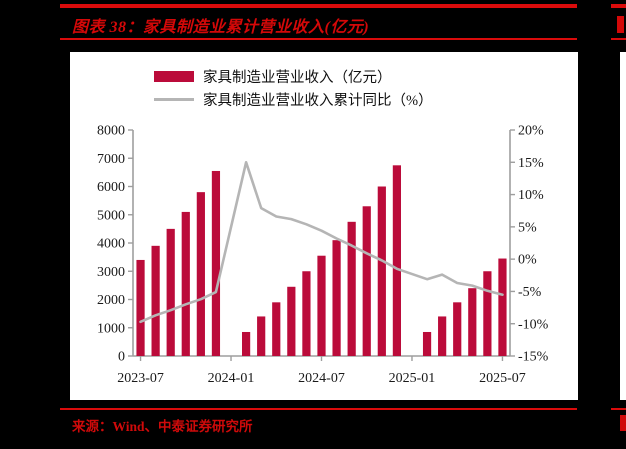 The height and width of the screenshot is (449, 626). Describe the element at coordinates (618, 409) in the screenshot. I see `adjacent-footer-rule-fragment` at that location.